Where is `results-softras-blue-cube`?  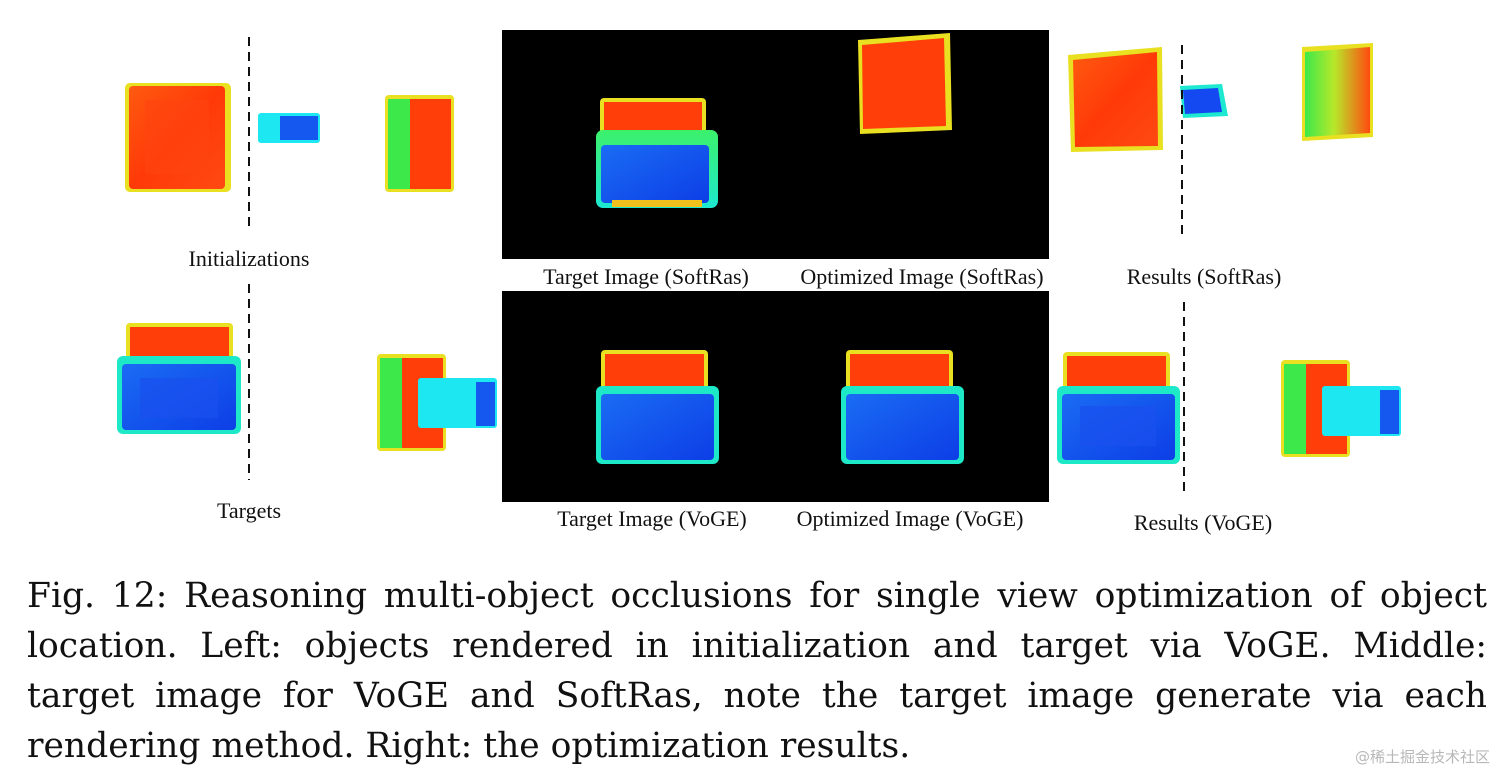 results-softras-blue-cube is located at coordinates (1204, 101).